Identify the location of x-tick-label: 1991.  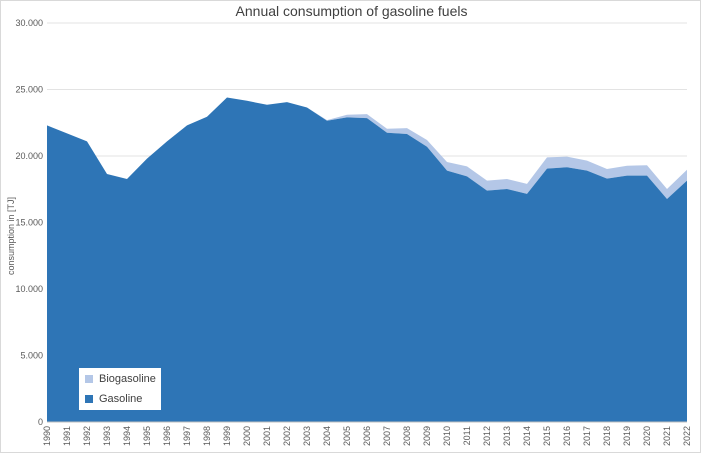
(67, 436).